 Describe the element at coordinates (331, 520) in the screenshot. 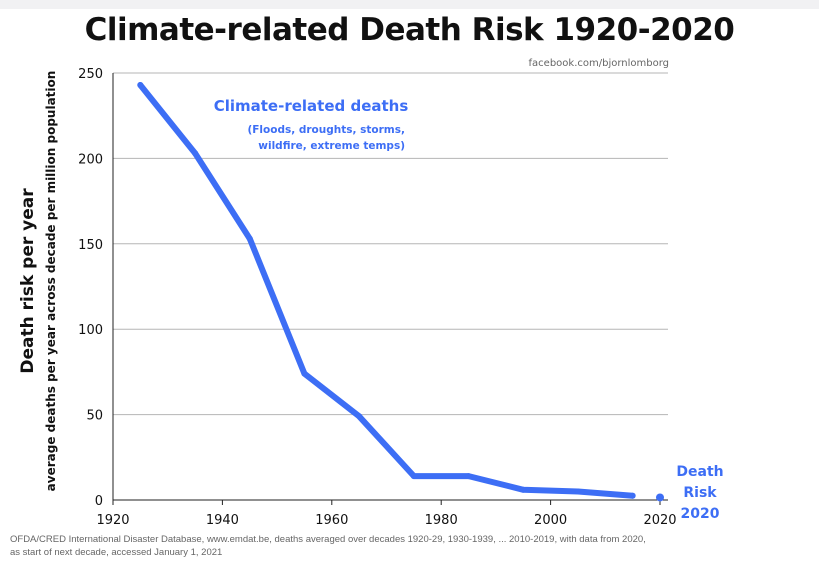

I see `x-tick-label: 1960` at that location.